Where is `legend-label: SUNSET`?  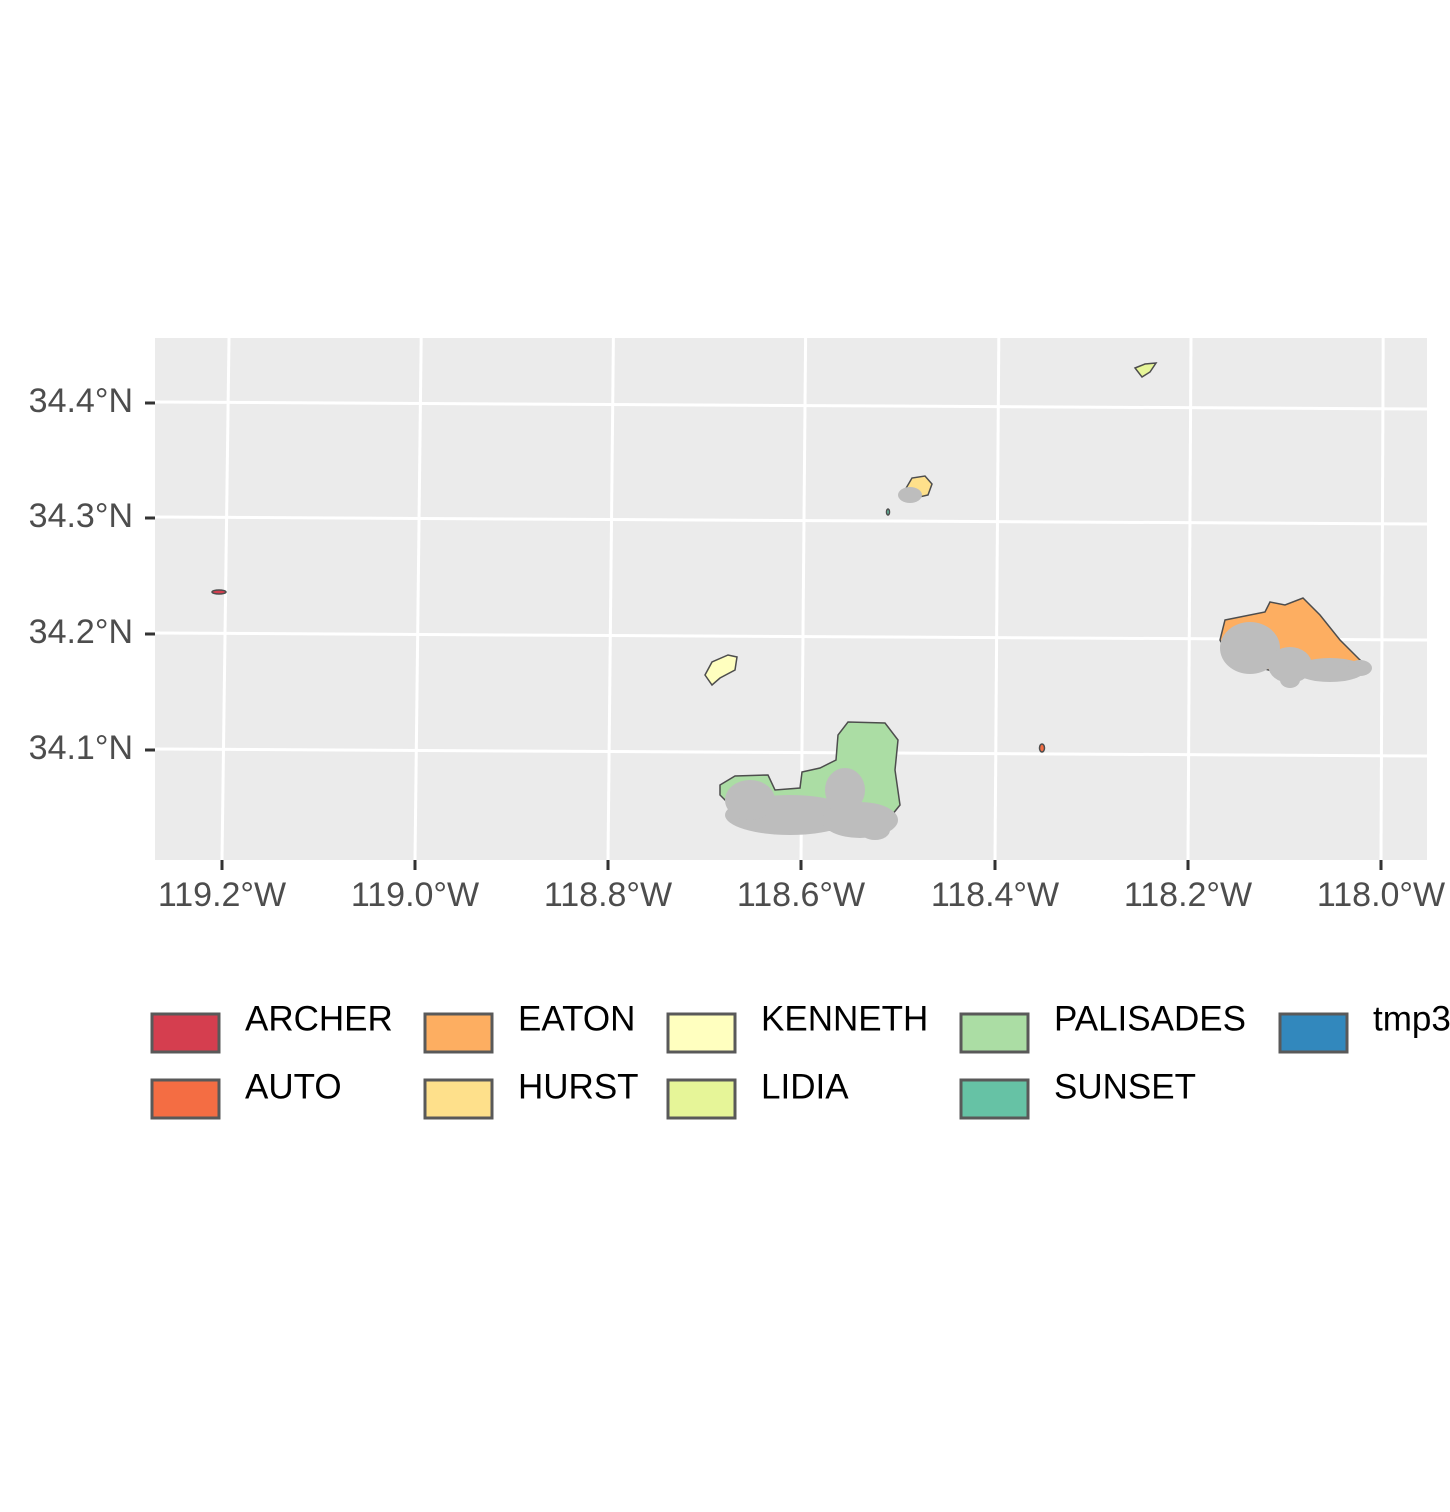
legend-label: SUNSET is located at coordinates (1125, 1086).